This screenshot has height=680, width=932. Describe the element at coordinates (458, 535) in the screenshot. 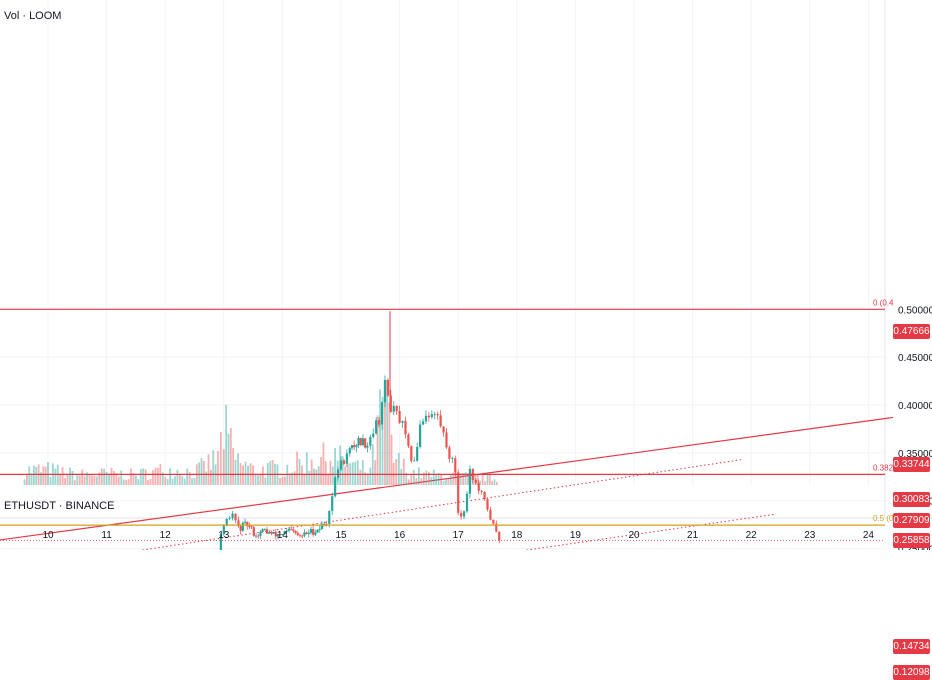

I see `time-axis: 10 11 12 13 14 15 16 17 18 19 20 21 22 23 24` at that location.